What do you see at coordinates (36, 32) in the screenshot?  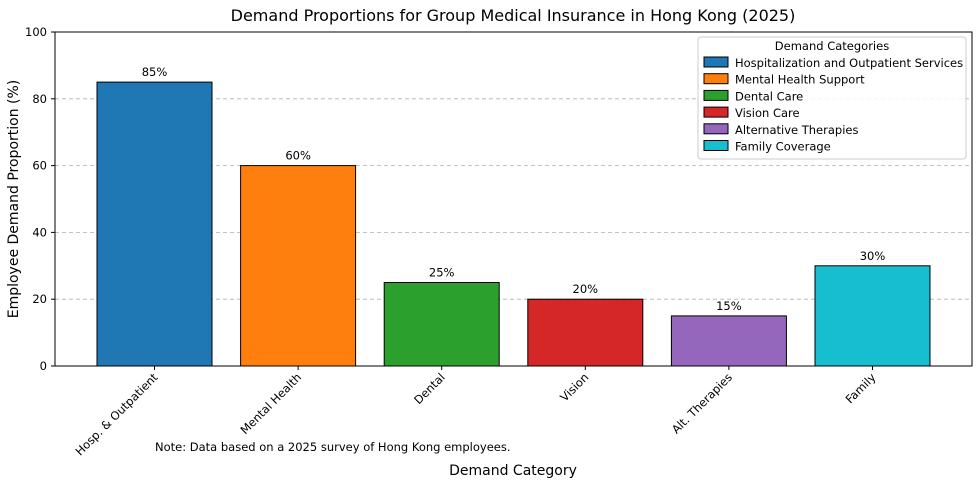 I see `y-tick-label: 100` at bounding box center [36, 32].